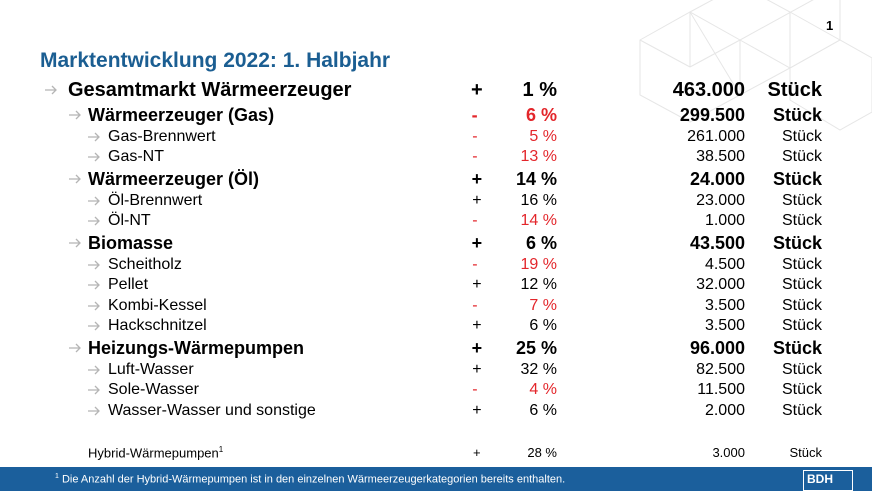 The height and width of the screenshot is (491, 872). What do you see at coordinates (717, 348) in the screenshot?
I see `unit-count: 96.000` at bounding box center [717, 348].